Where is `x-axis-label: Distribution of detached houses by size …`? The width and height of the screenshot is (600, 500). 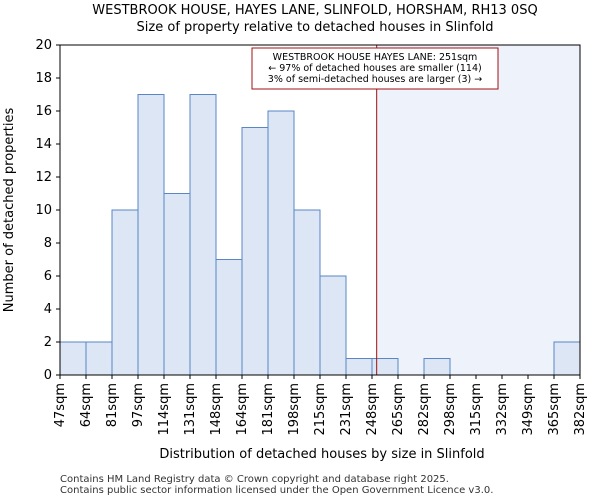
x-axis-label: Distribution of detached houses by size … is located at coordinates (321, 454).